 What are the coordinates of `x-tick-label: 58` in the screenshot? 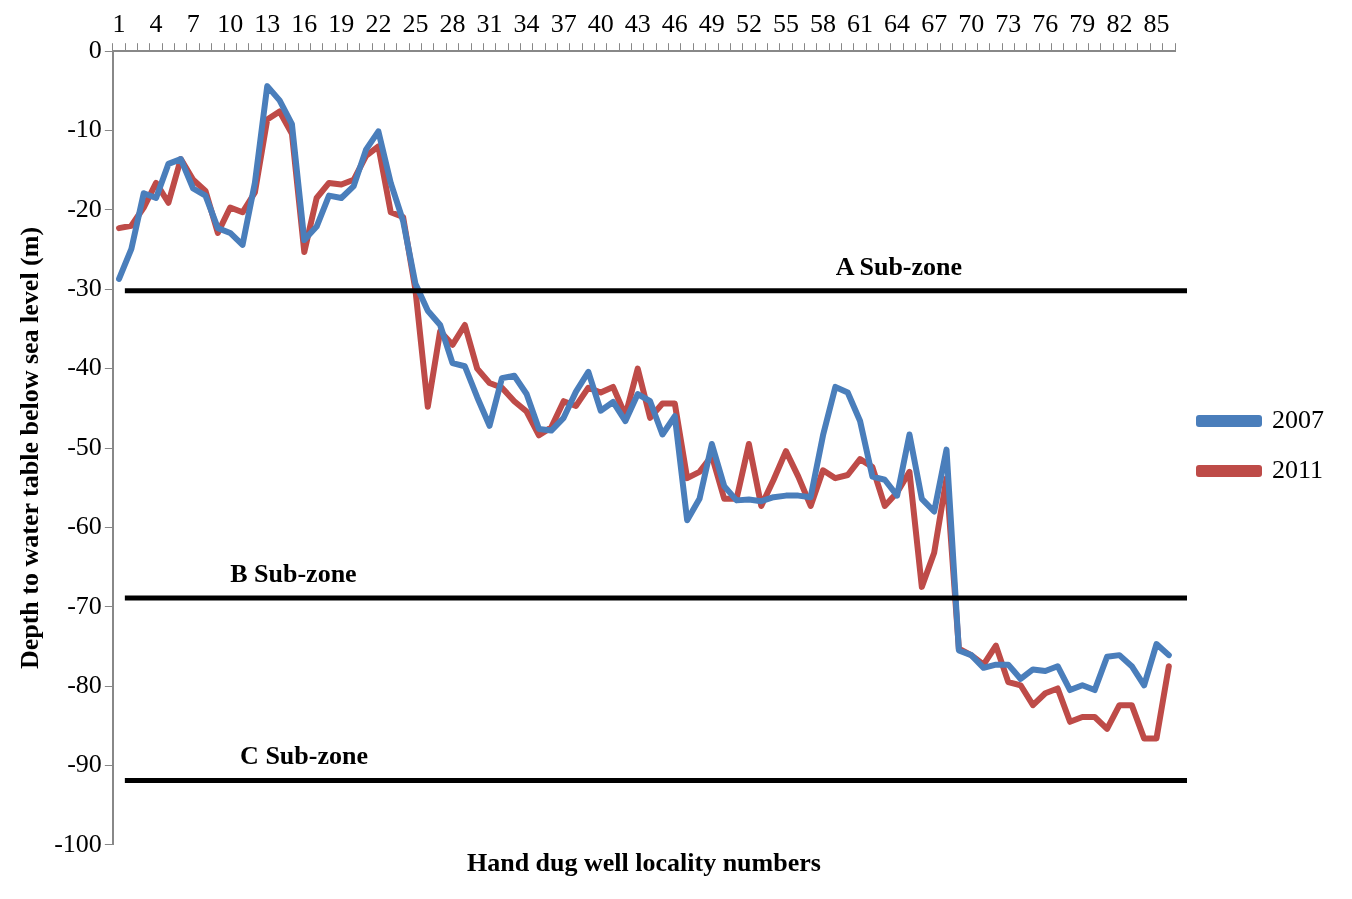 It's located at (823, 24).